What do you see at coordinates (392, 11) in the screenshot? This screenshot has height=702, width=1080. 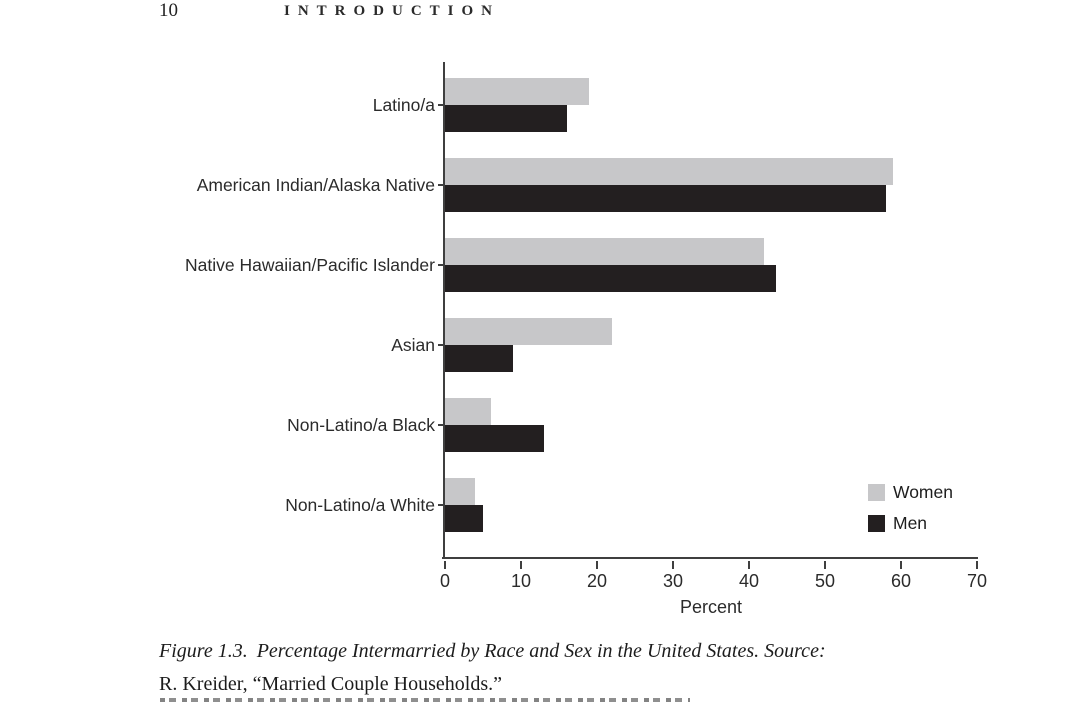 I see `running-head: INTRODUCTION` at bounding box center [392, 11].